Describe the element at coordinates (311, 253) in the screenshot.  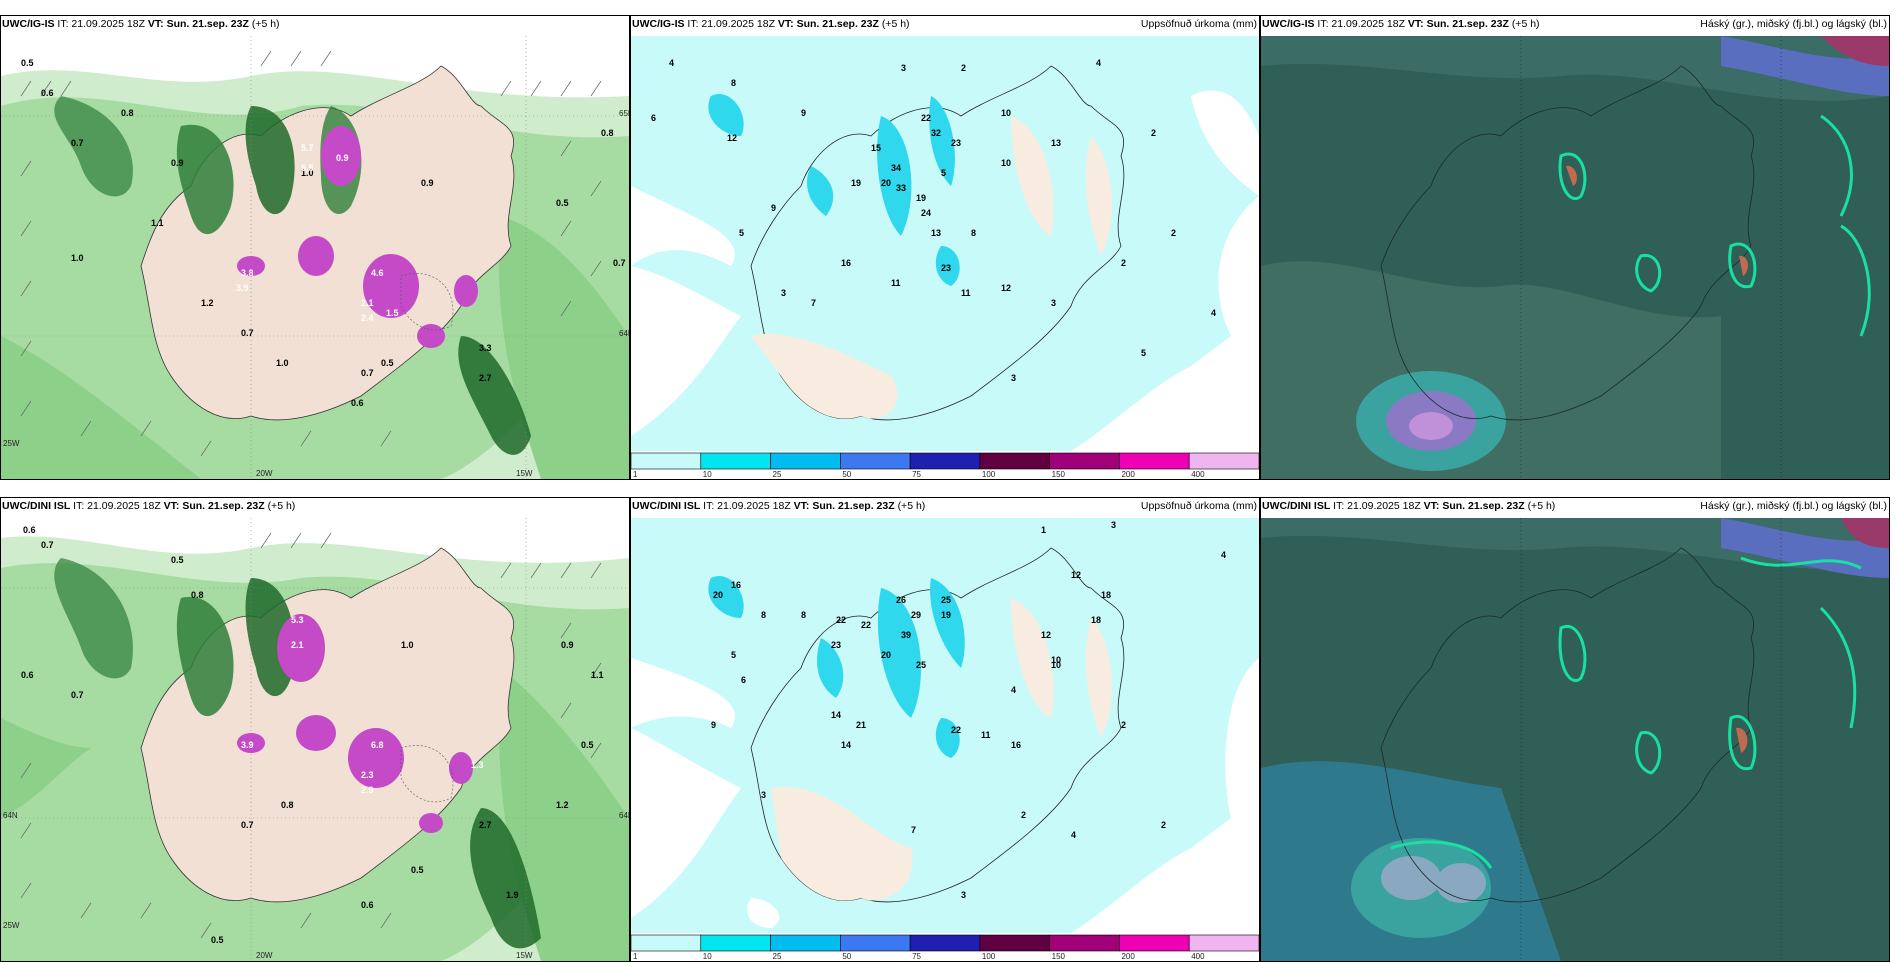
I see `wind-barbs` at that location.